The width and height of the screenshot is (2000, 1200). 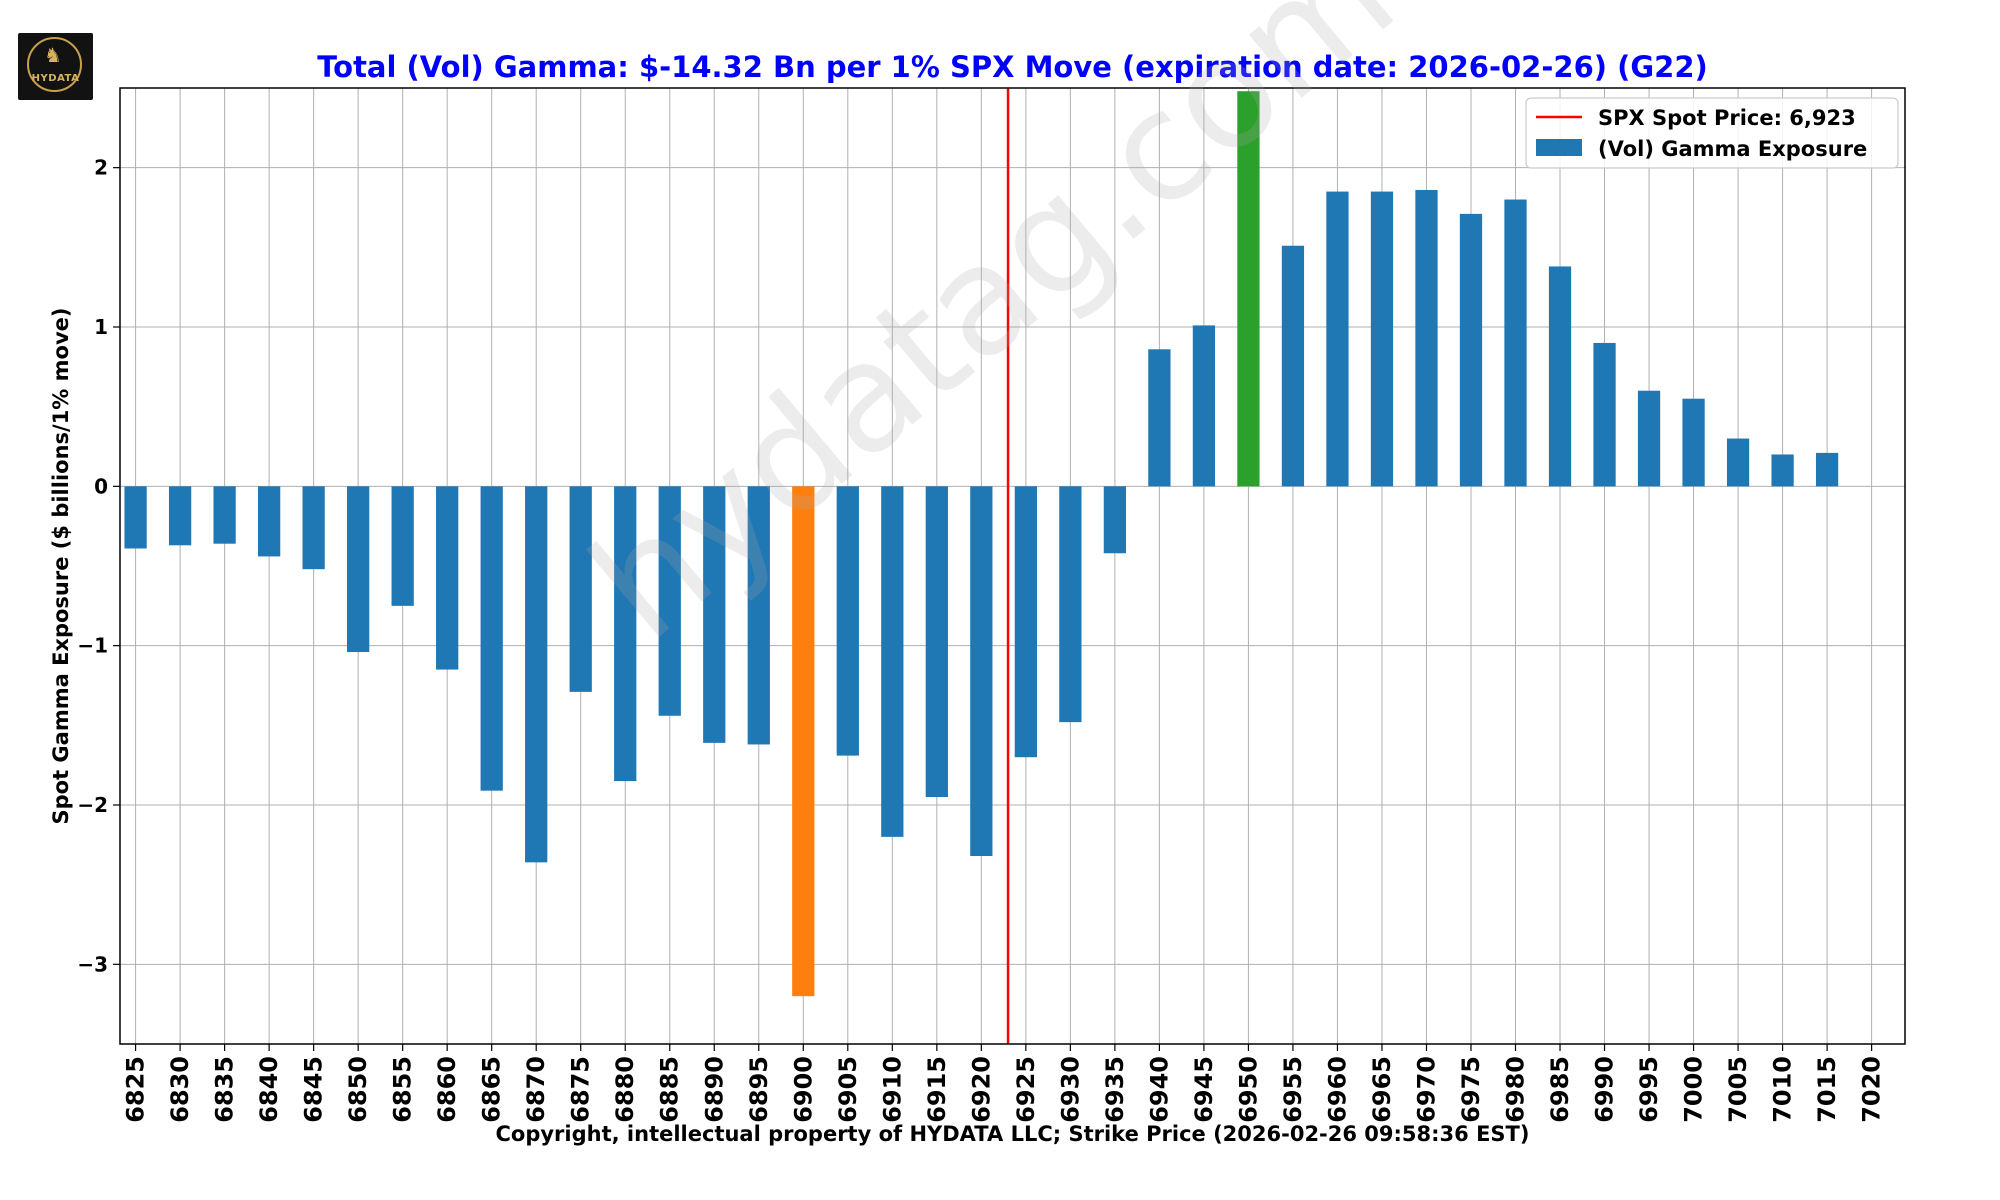 I want to click on x-tick-label: 6920, so click(x=981, y=1089).